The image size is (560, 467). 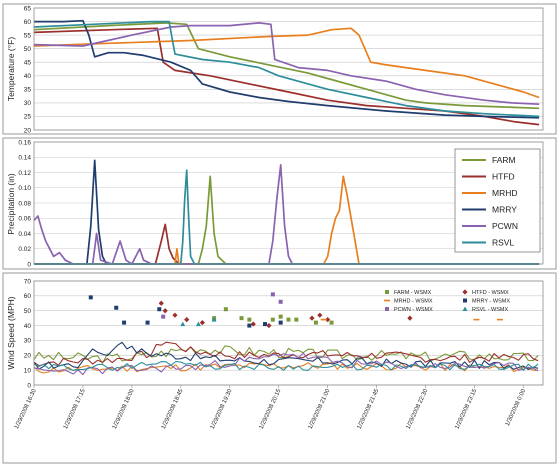 What do you see at coordinates (490, 293) in the screenshot?
I see `wind-legend-label-htfd: HTFD - WSMX` at bounding box center [490, 293].